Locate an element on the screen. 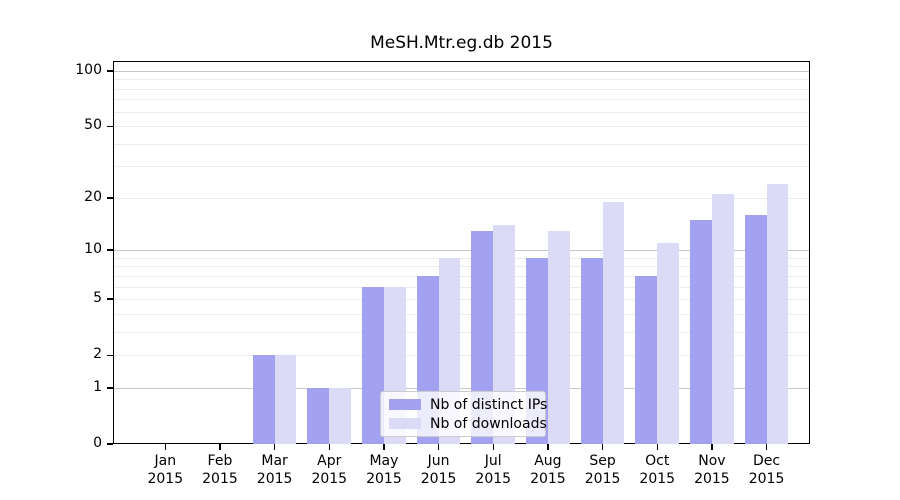 This screenshot has width=900, height=500. x-tick-label-line: Aug is located at coordinates (548, 461).